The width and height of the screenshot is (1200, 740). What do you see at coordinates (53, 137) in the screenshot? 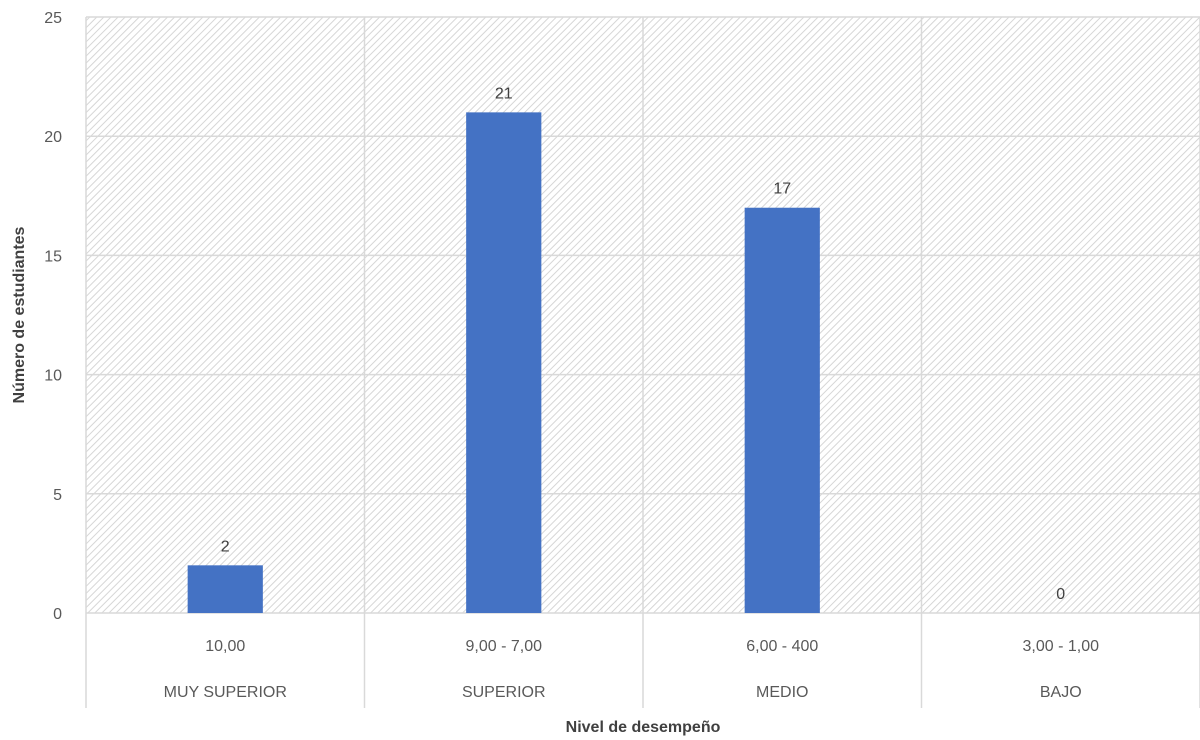
I see `y-tick-label: 20` at bounding box center [53, 137].